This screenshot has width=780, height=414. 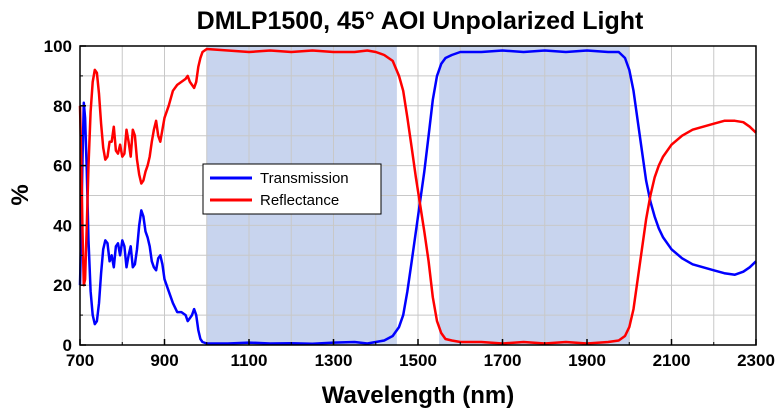 What do you see at coordinates (304, 178) in the screenshot?
I see `legend-label-transmission: Transmission` at bounding box center [304, 178].